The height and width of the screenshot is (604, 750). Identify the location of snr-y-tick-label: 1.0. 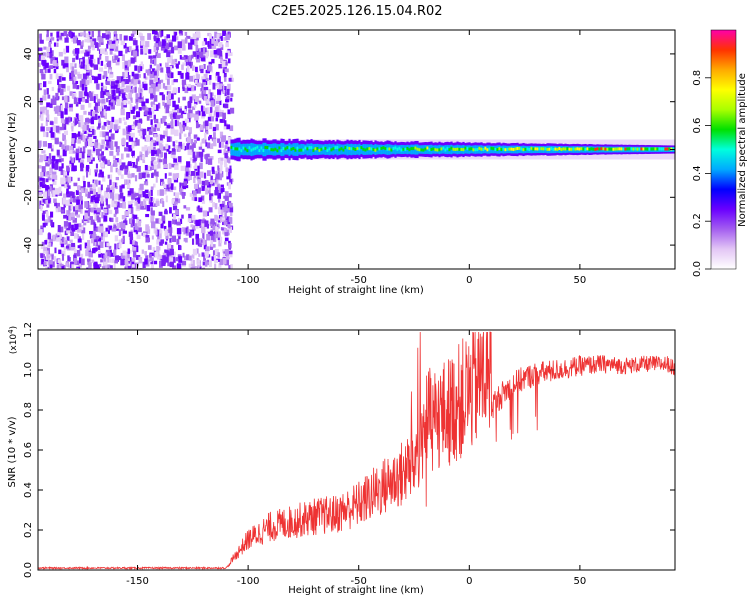
(28, 370).